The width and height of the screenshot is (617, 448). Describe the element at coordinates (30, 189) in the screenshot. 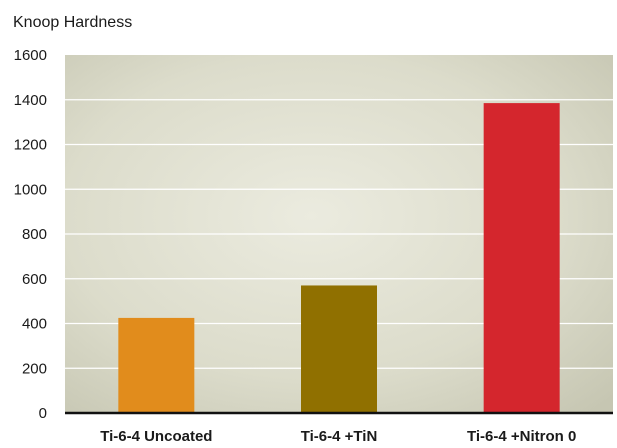

I see `y-tick-label: 1000` at that location.